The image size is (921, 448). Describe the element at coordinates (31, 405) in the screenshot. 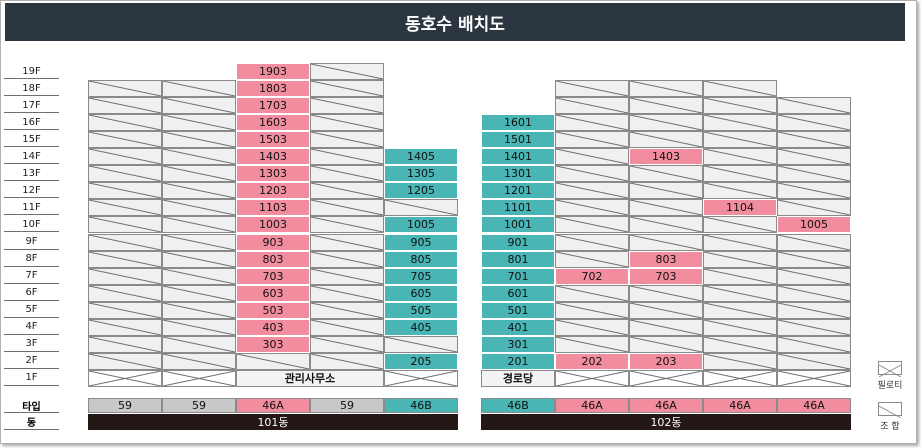

I see `type-row-label: 타입` at that location.